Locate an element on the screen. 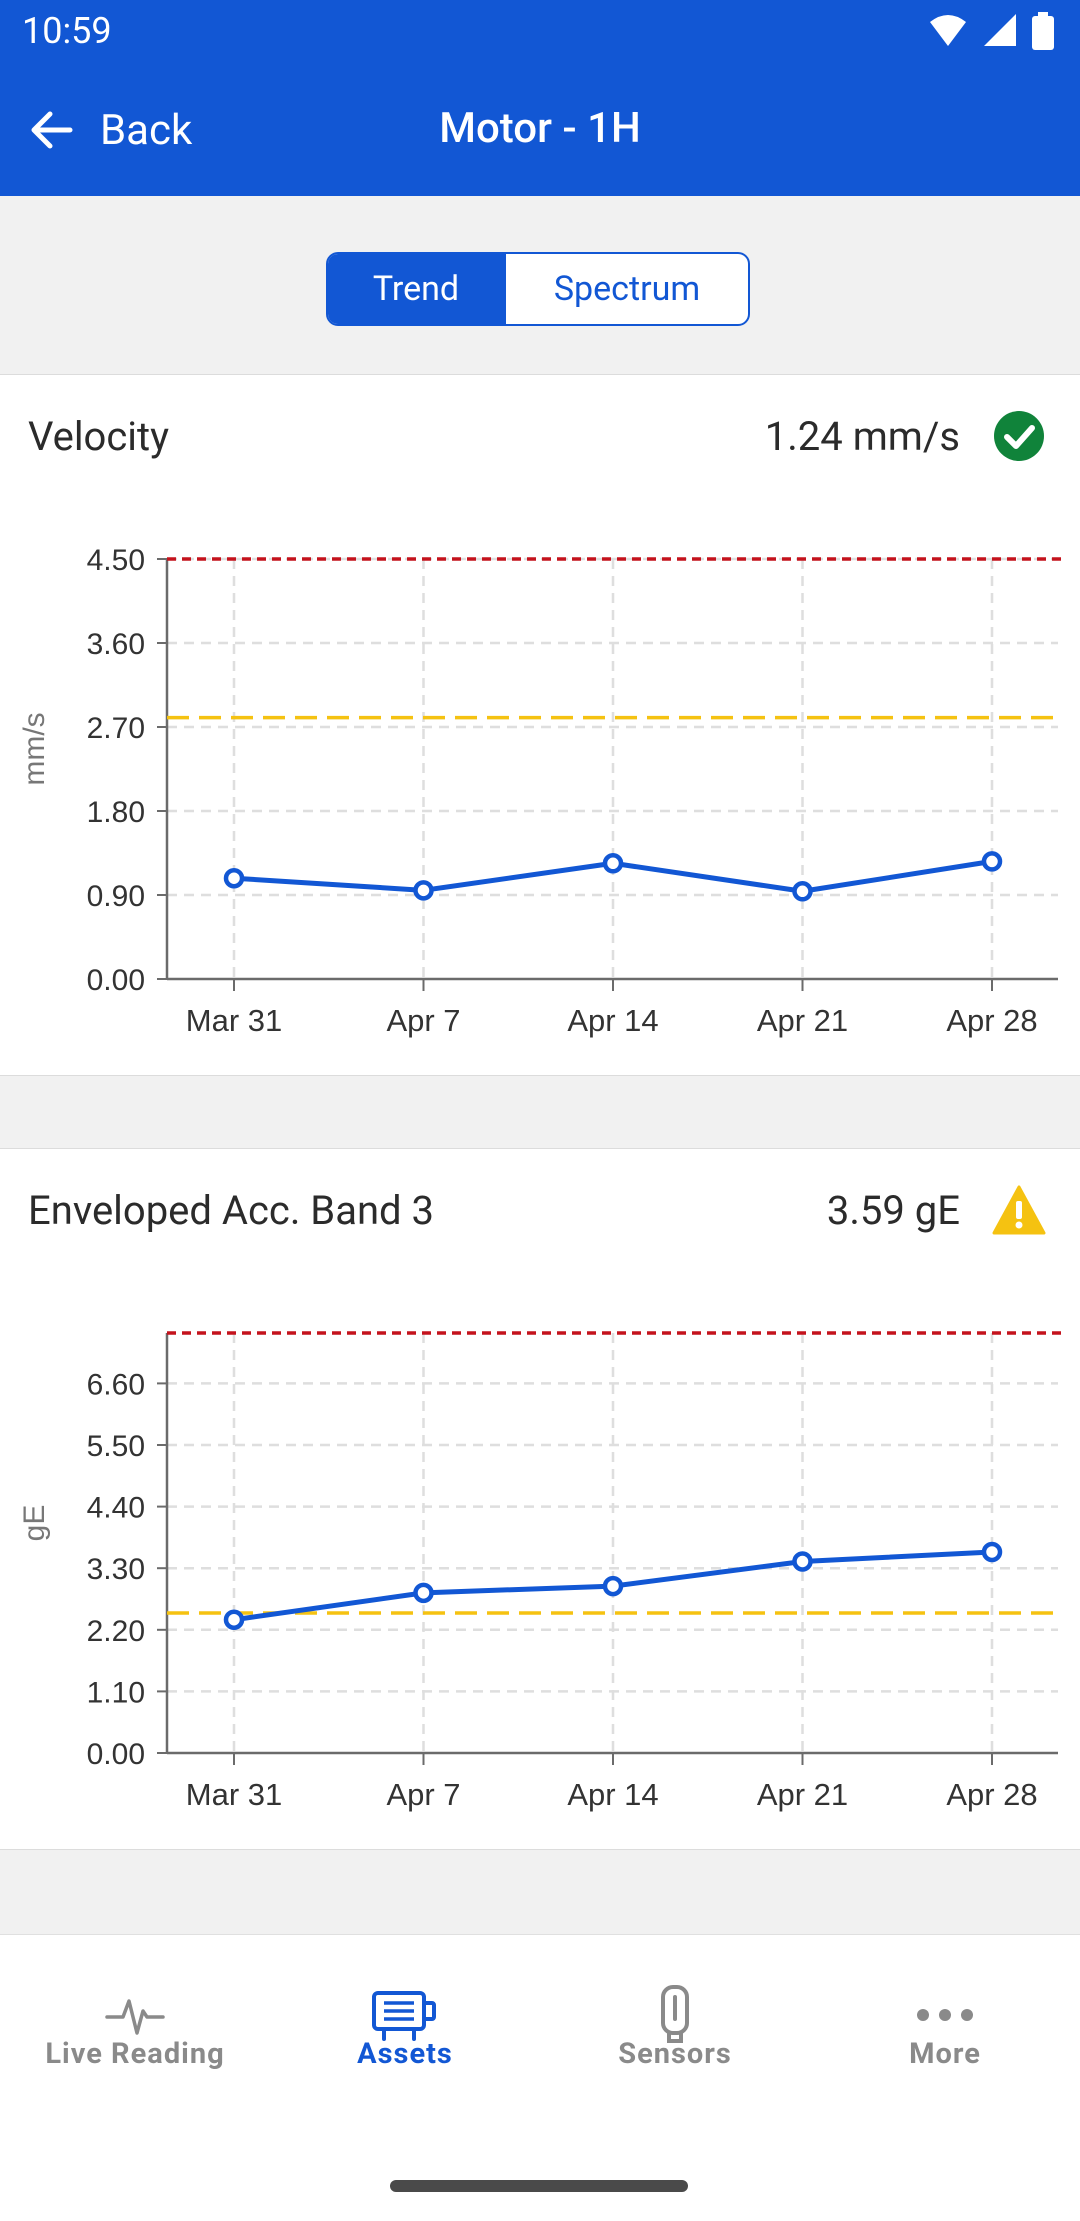 This screenshot has width=1080, height=2221. y-tick-label: 6.60 is located at coordinates (116, 1384).